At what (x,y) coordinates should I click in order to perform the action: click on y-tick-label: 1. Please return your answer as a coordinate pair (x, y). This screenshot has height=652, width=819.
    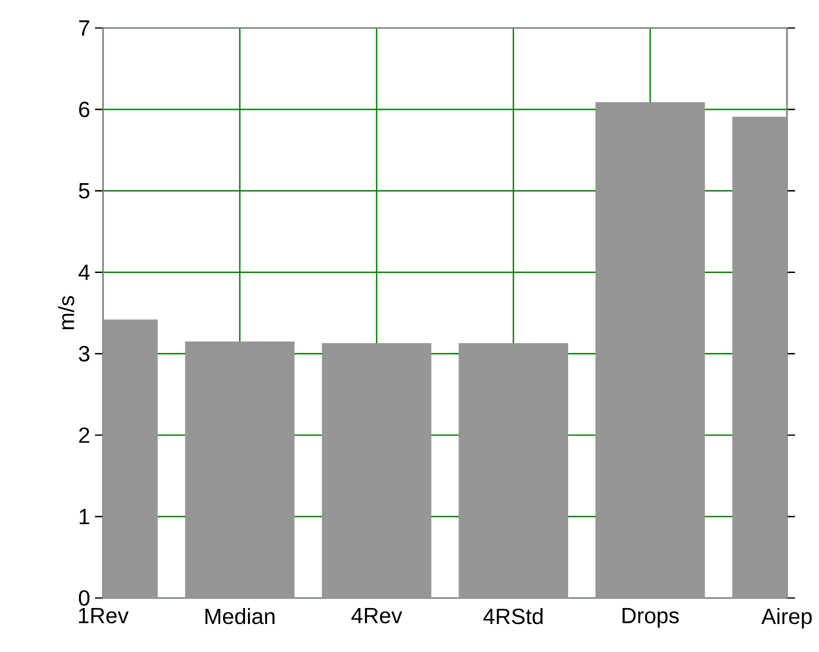
    Looking at the image, I should click on (85, 516).